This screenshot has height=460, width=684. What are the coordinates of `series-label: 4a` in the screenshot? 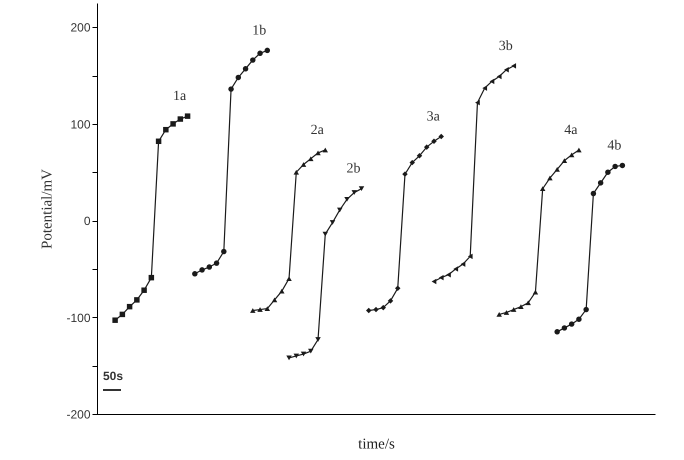 It's located at (571, 130).